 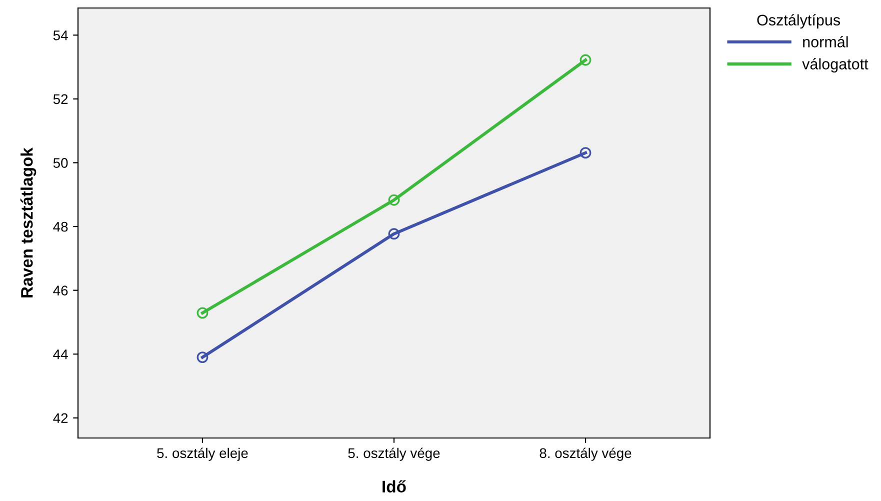 What do you see at coordinates (60, 291) in the screenshot?
I see `y-tick-label: 46` at bounding box center [60, 291].